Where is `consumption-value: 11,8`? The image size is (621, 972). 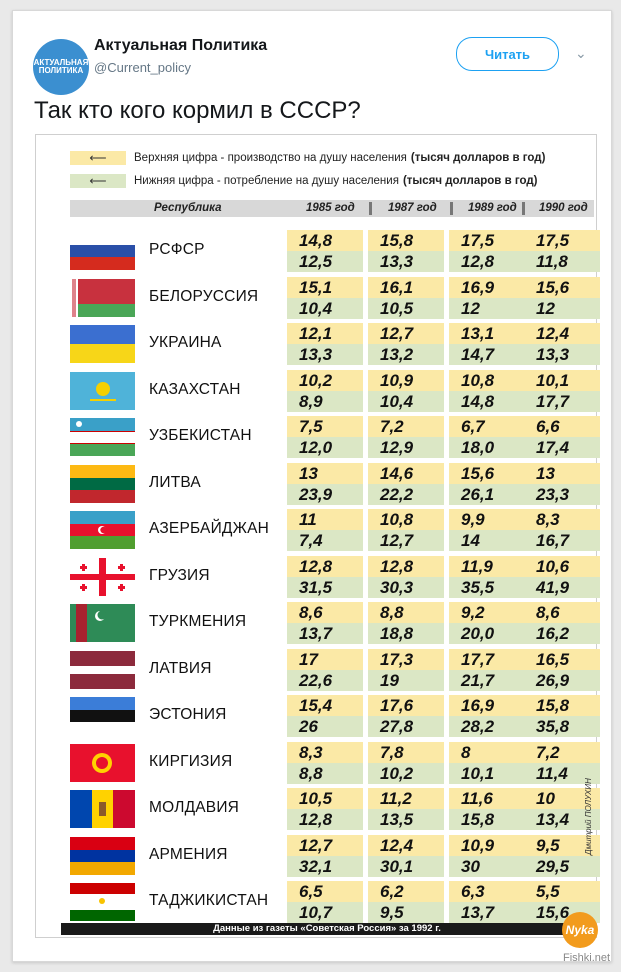 consumption-value: 11,8 is located at coordinates (562, 261).